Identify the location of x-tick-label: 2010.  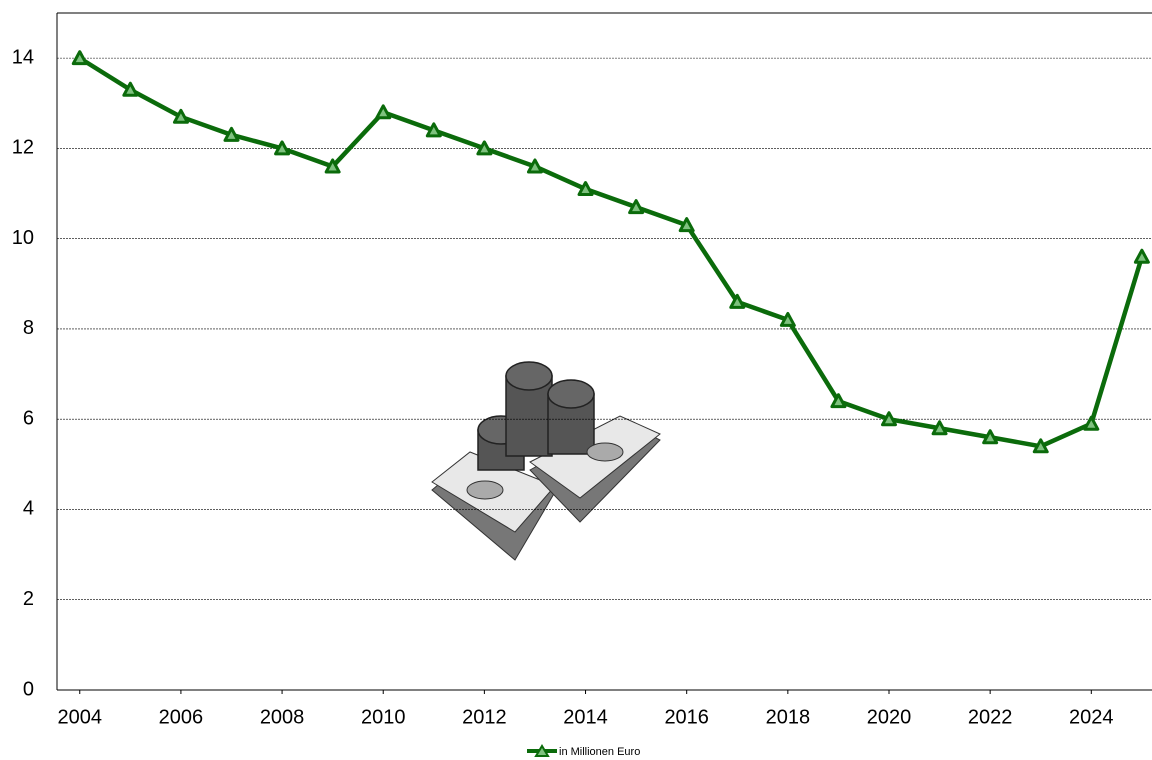
(383, 717).